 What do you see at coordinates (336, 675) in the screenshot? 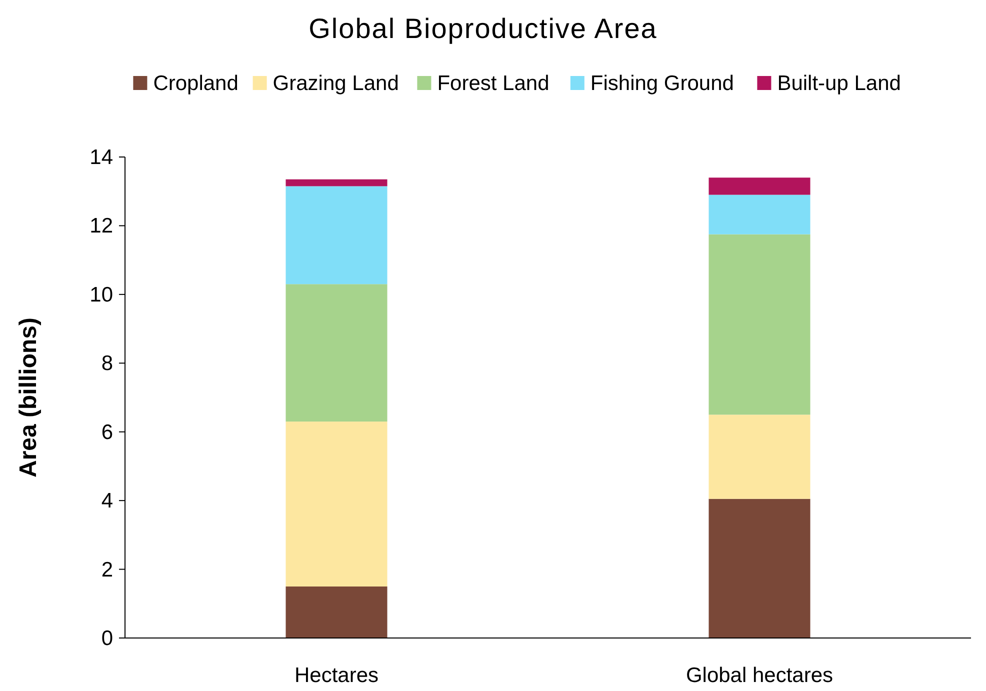
I see `x-tick-label: Hectares` at bounding box center [336, 675].